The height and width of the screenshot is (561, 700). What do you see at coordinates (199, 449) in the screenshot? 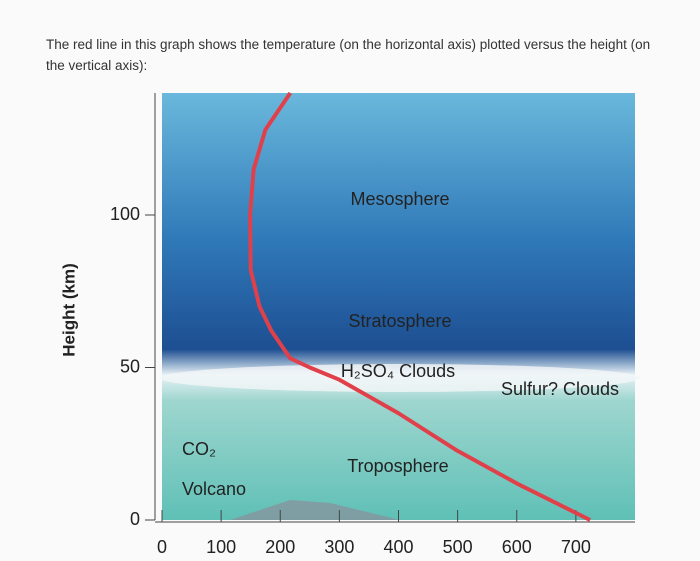
I see `annotation: CO₂` at bounding box center [199, 449].